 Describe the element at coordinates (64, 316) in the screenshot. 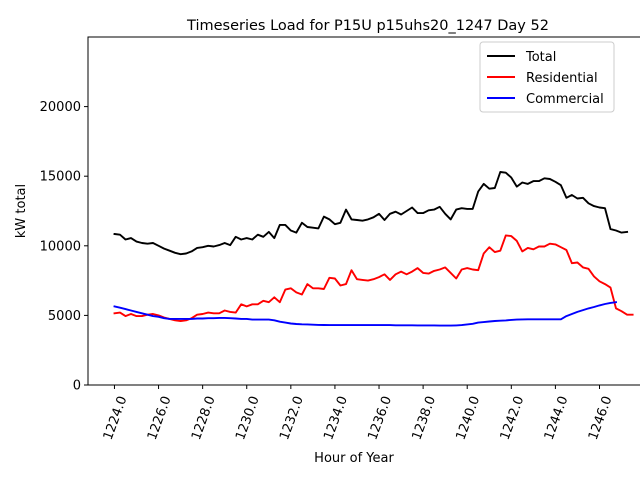

I see `y-tick-label: 5000` at that location.